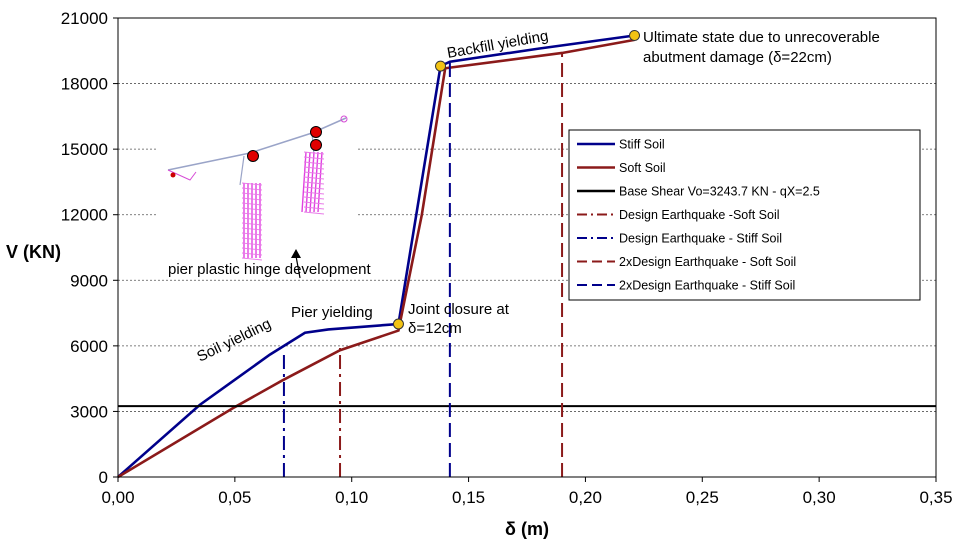  I want to click on y-axis-ticks: 0 3000 6000 9000 12000 15000 18000 21000, so click(89, 248).